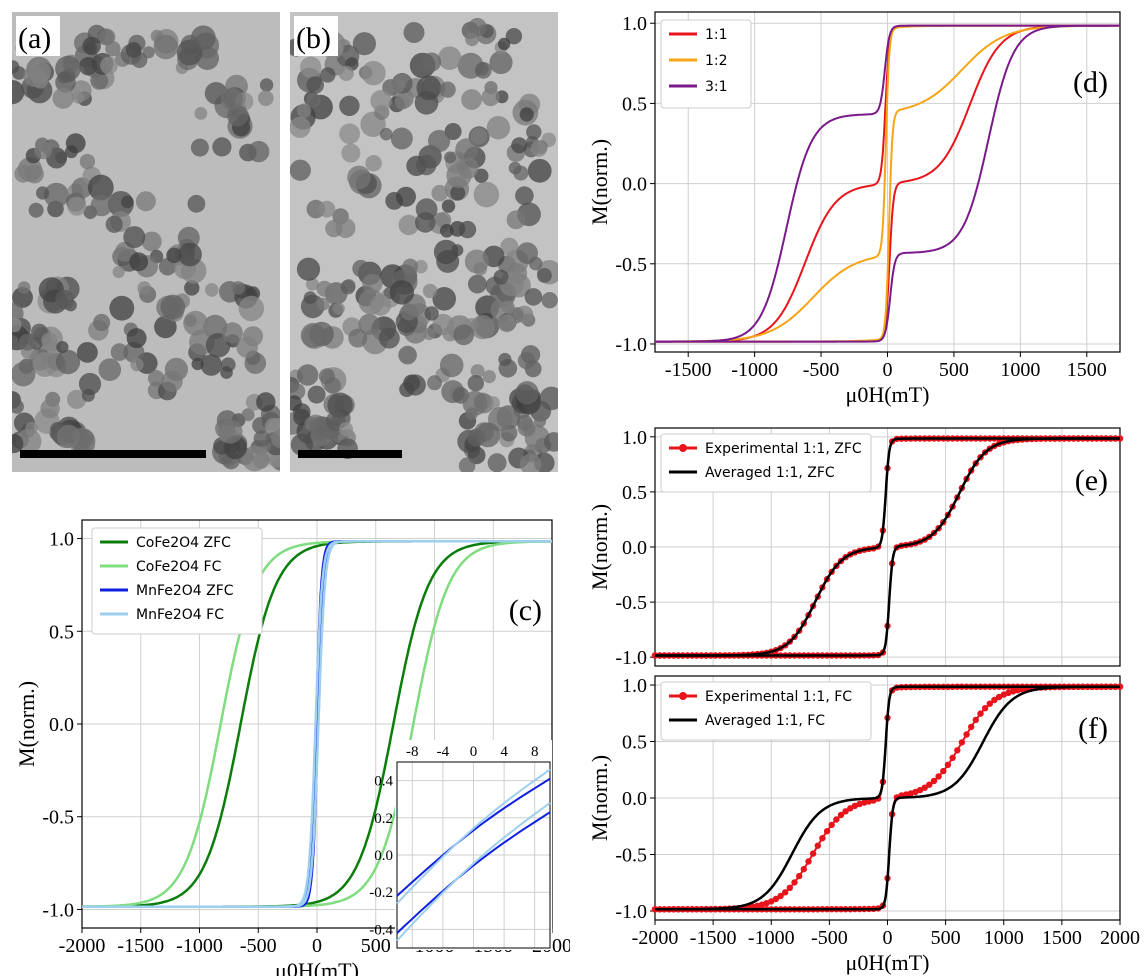  Describe the element at coordinates (61, 632) in the screenshot. I see `y-tick-label: 0.5` at that location.